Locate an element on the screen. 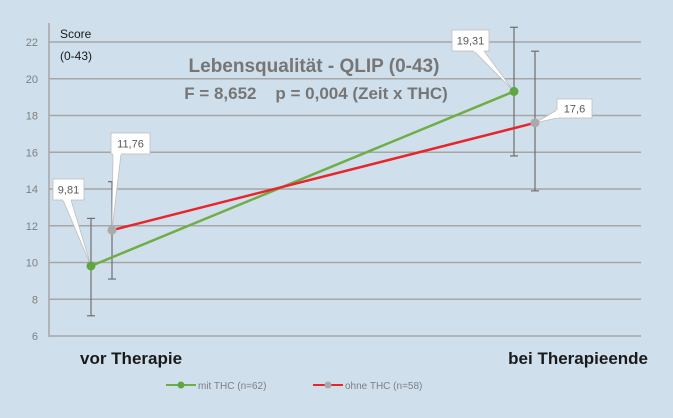  legend-item-ohne-thc: ohne THC (n=58) is located at coordinates (367, 386).